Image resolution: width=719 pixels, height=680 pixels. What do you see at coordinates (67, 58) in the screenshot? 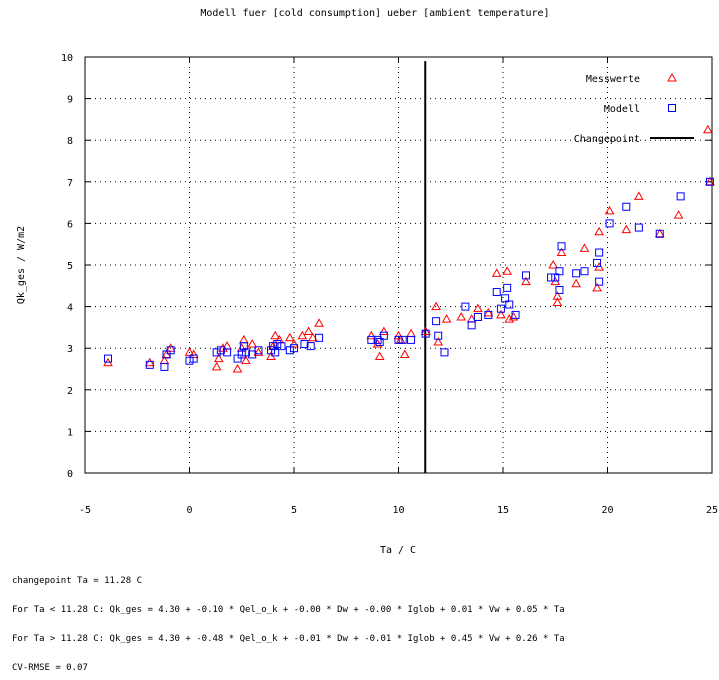
I see `y-tick-label: 10` at bounding box center [67, 58].